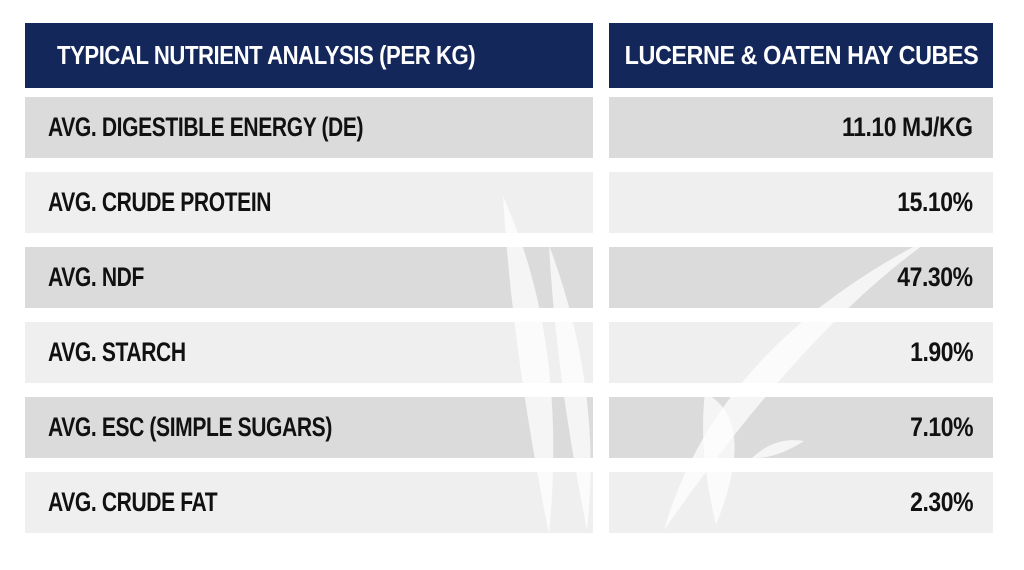  What do you see at coordinates (266, 55) in the screenshot?
I see `label-column-header-text: TYPICAL NUTRIENT ANALYSIS (PER KG)` at bounding box center [266, 55].